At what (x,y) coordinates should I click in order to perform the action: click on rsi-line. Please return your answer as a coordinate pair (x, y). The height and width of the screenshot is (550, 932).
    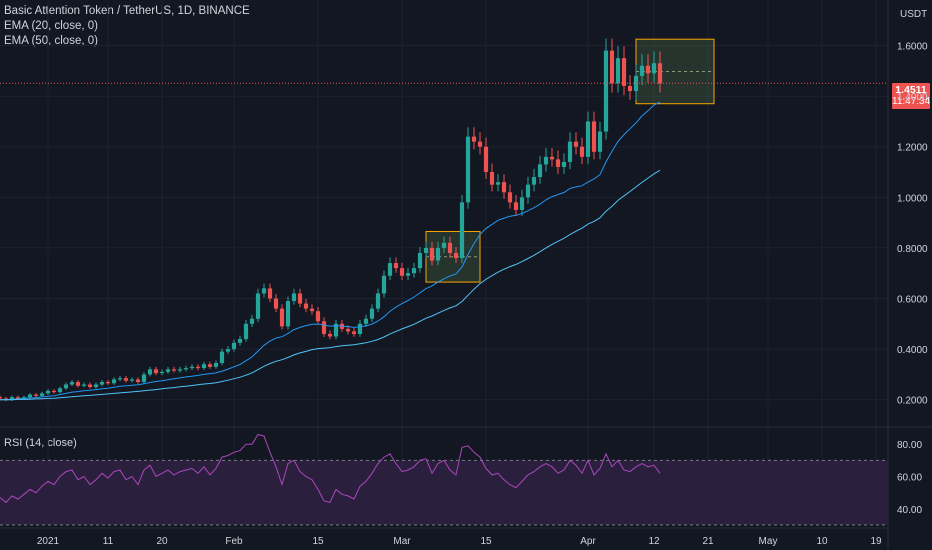
    Looking at the image, I should click on (330, 468).